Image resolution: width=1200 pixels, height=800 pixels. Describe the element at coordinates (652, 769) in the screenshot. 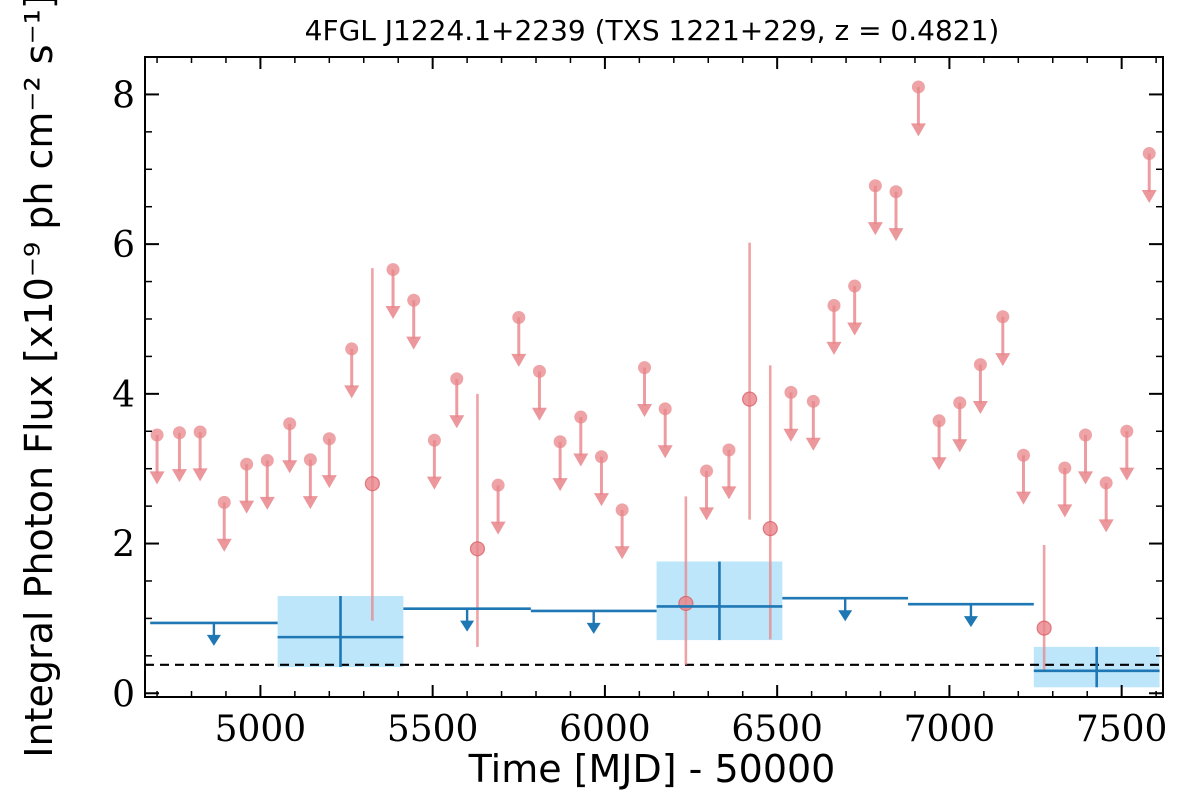

I see `x-axis-label: Time [MJD] - 50000` at that location.